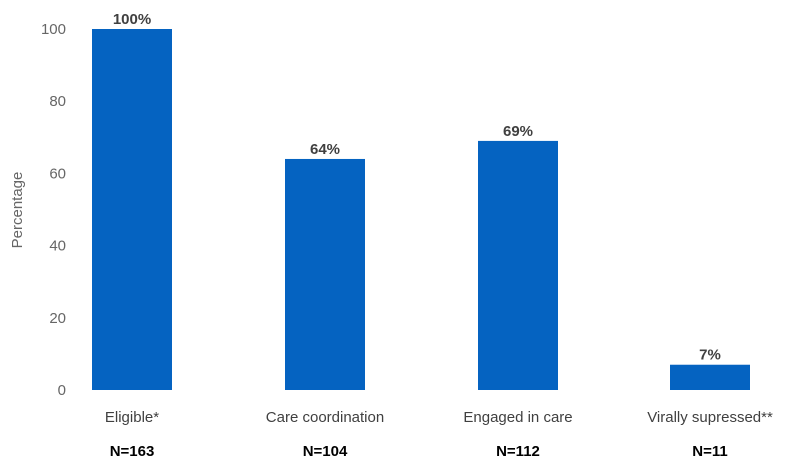 This screenshot has width=794, height=459. I want to click on data-label: 100%, so click(132, 19).